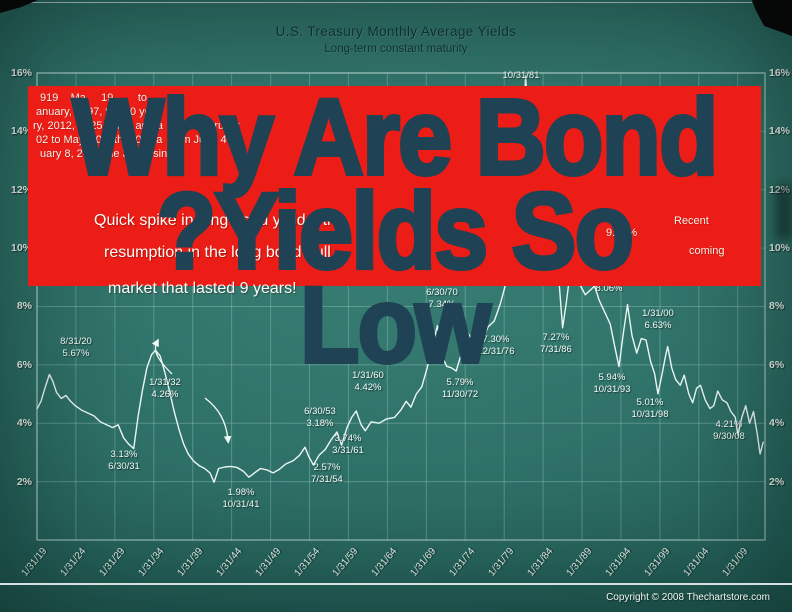 The width and height of the screenshot is (792, 612). What do you see at coordinates (784, 212) in the screenshot?
I see `photo-artifact-right-edge` at bounding box center [784, 212].